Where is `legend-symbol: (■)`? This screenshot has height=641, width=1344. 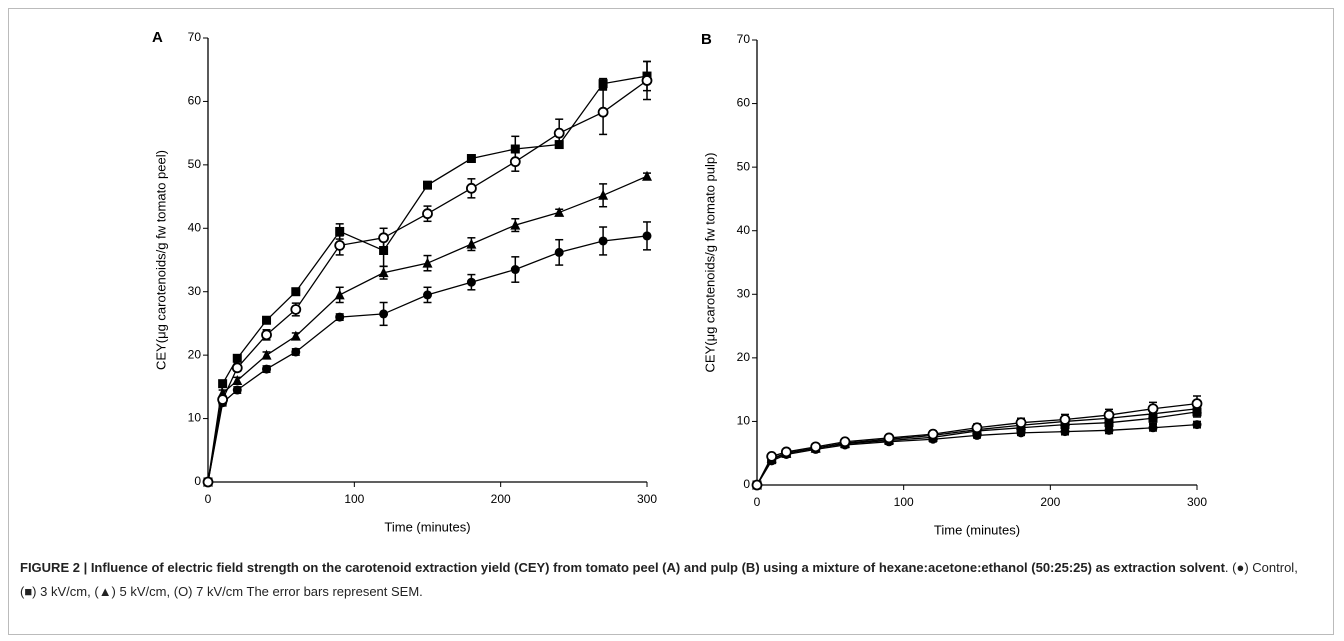 legend-symbol: (■) is located at coordinates (28, 591).